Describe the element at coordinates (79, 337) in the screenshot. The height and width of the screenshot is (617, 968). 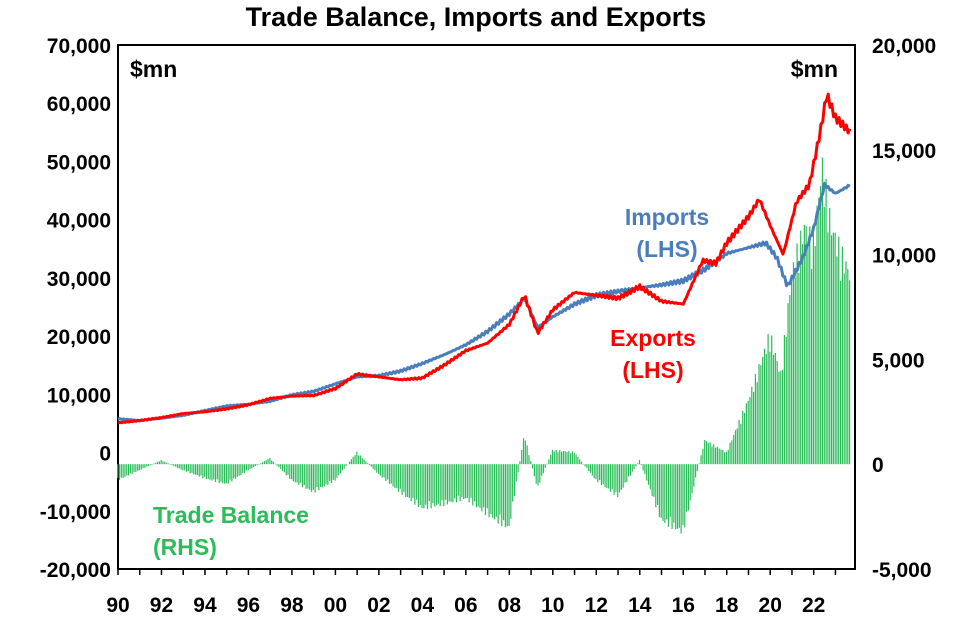
I see `left-tick-label: 20,000` at that location.